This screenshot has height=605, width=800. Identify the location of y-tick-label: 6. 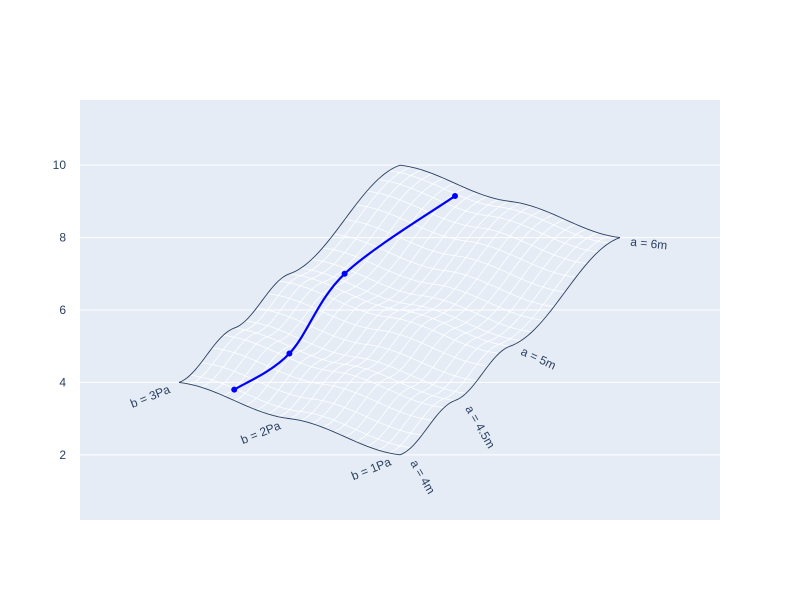
(62, 310).